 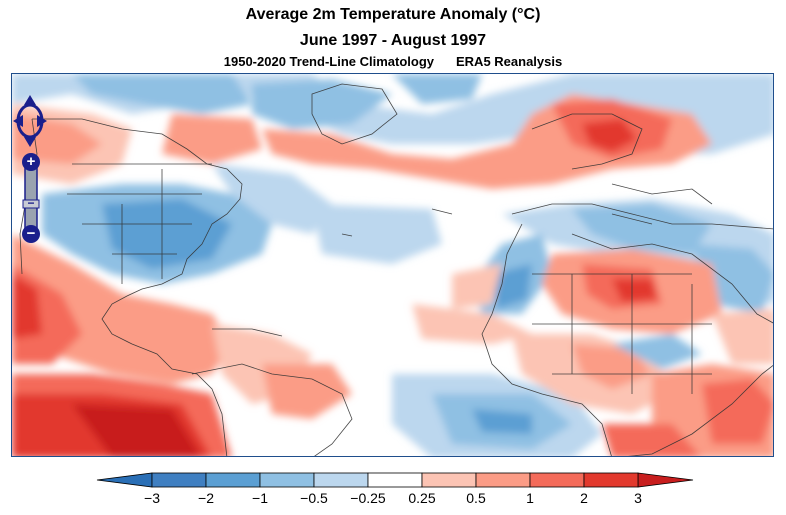 I want to click on zoom-control: + − −, so click(x=31, y=198).